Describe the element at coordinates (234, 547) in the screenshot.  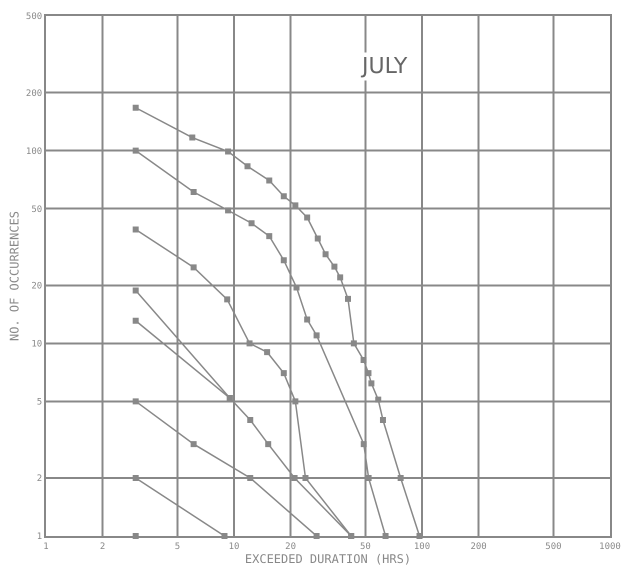
I see `x-tick-label: 10` at that location.